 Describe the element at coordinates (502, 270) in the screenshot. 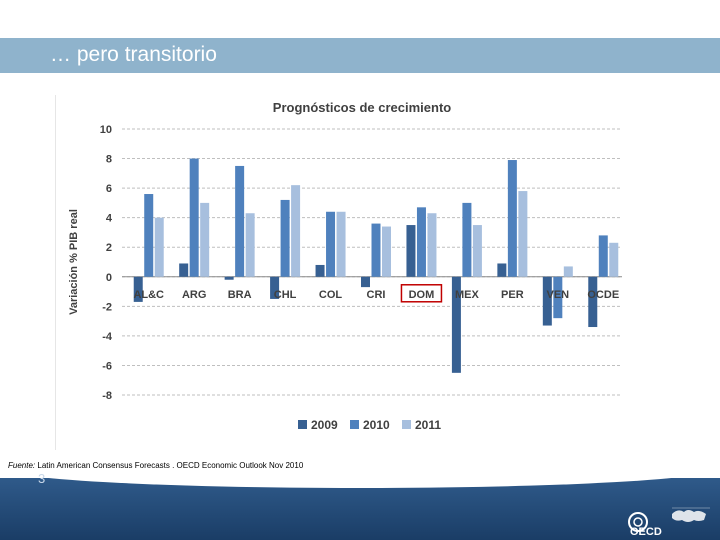

I see `bar-2009-per` at that location.